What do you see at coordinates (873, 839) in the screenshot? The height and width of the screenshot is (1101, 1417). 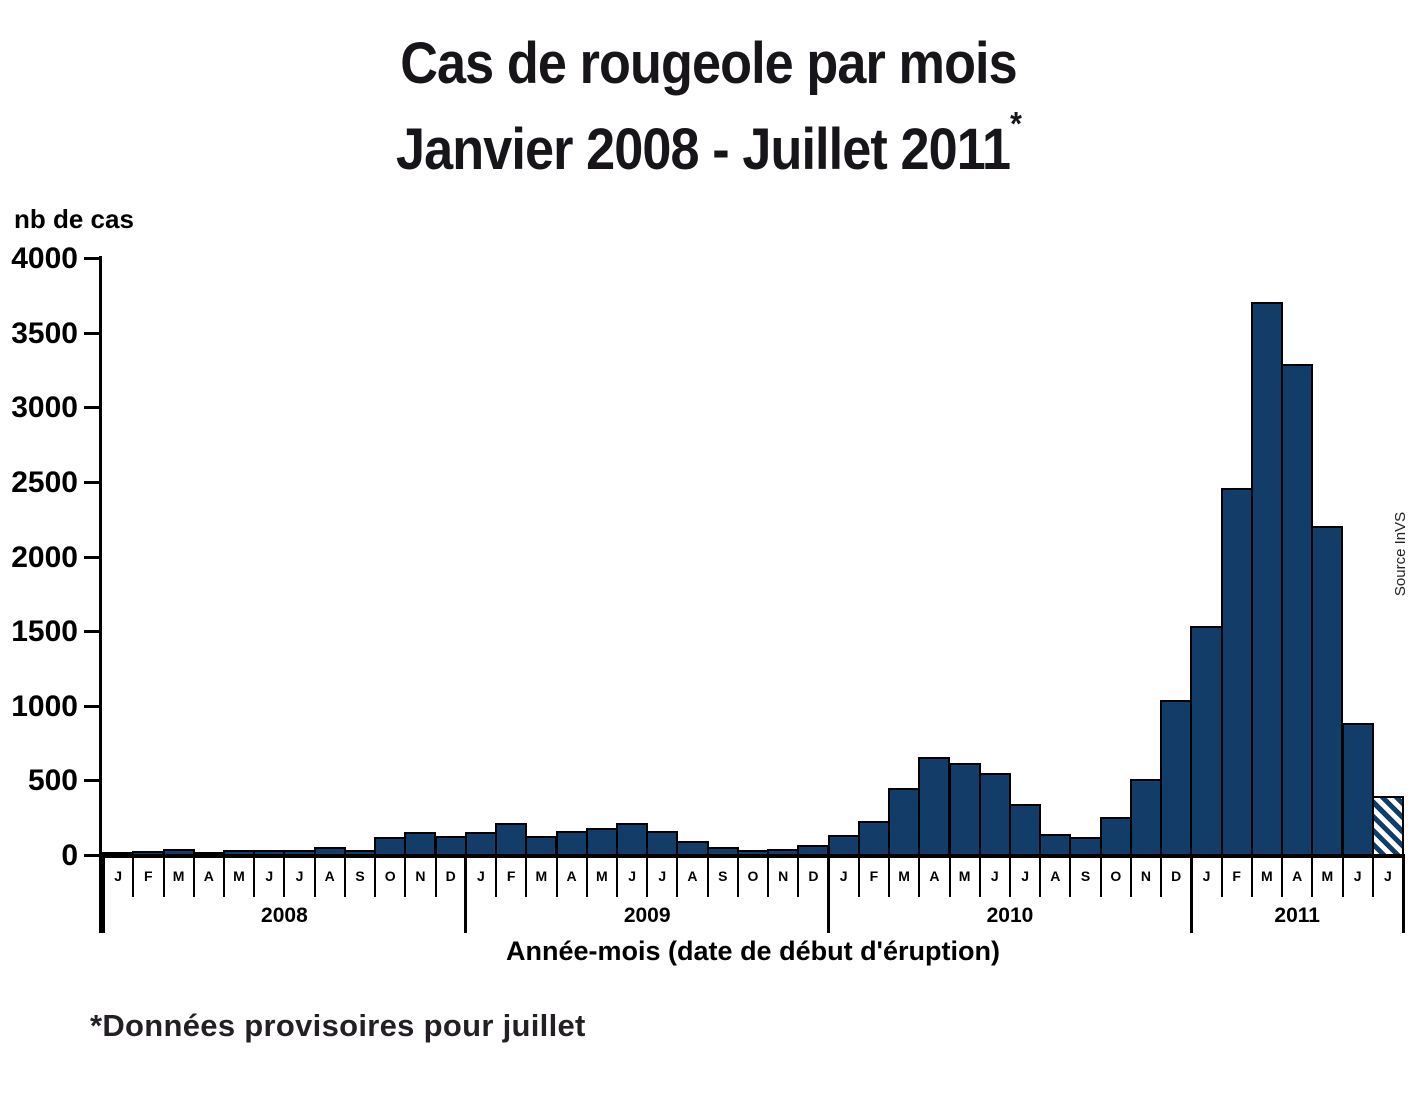 I see `bar-2010-m02` at bounding box center [873, 839].